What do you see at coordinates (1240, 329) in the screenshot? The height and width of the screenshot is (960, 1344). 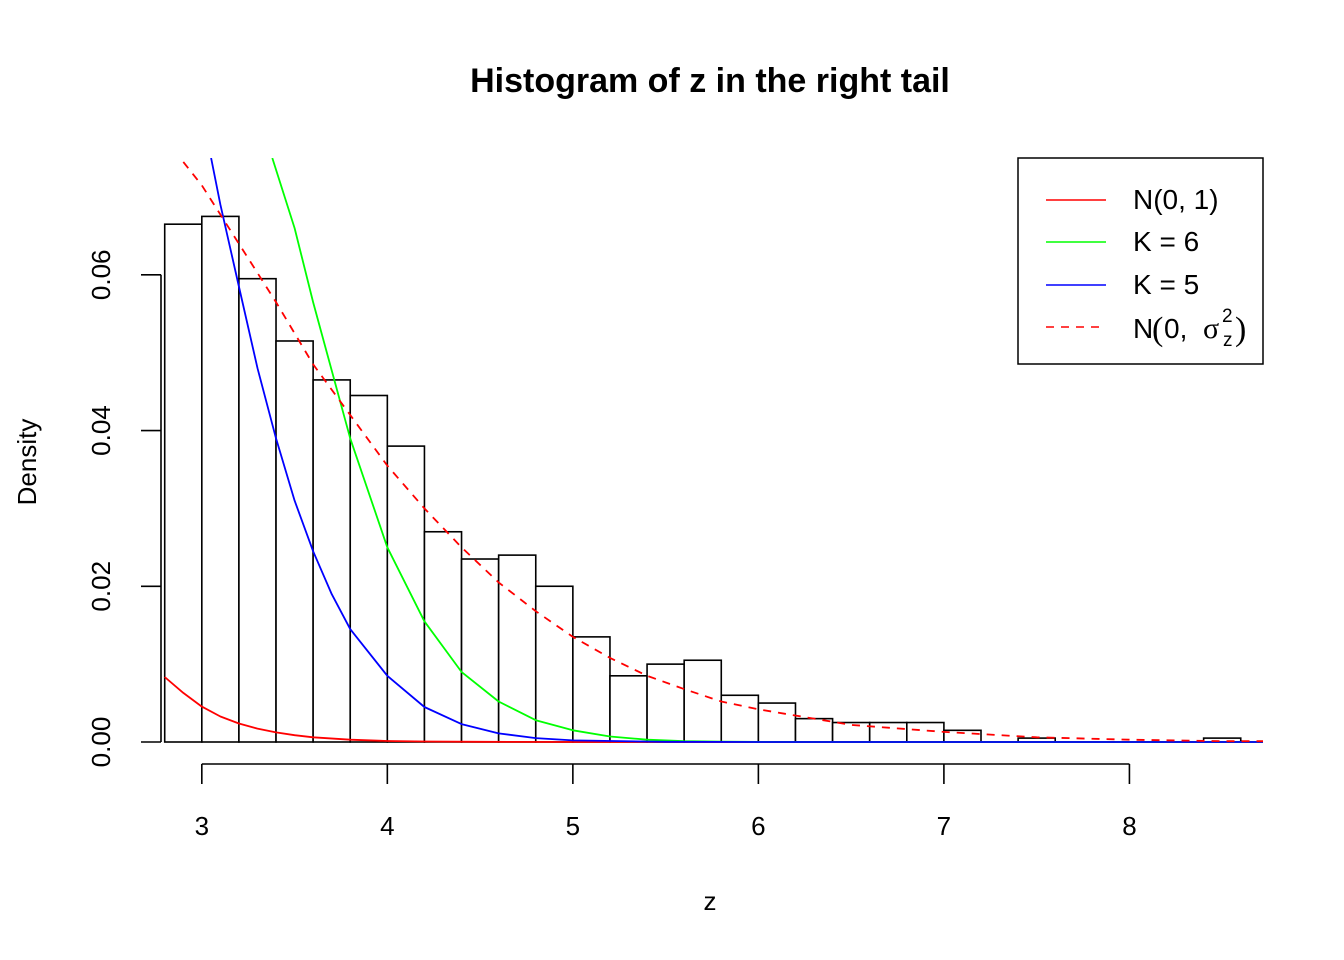 I see `legend-normsig-close-paren: )` at bounding box center [1240, 329].